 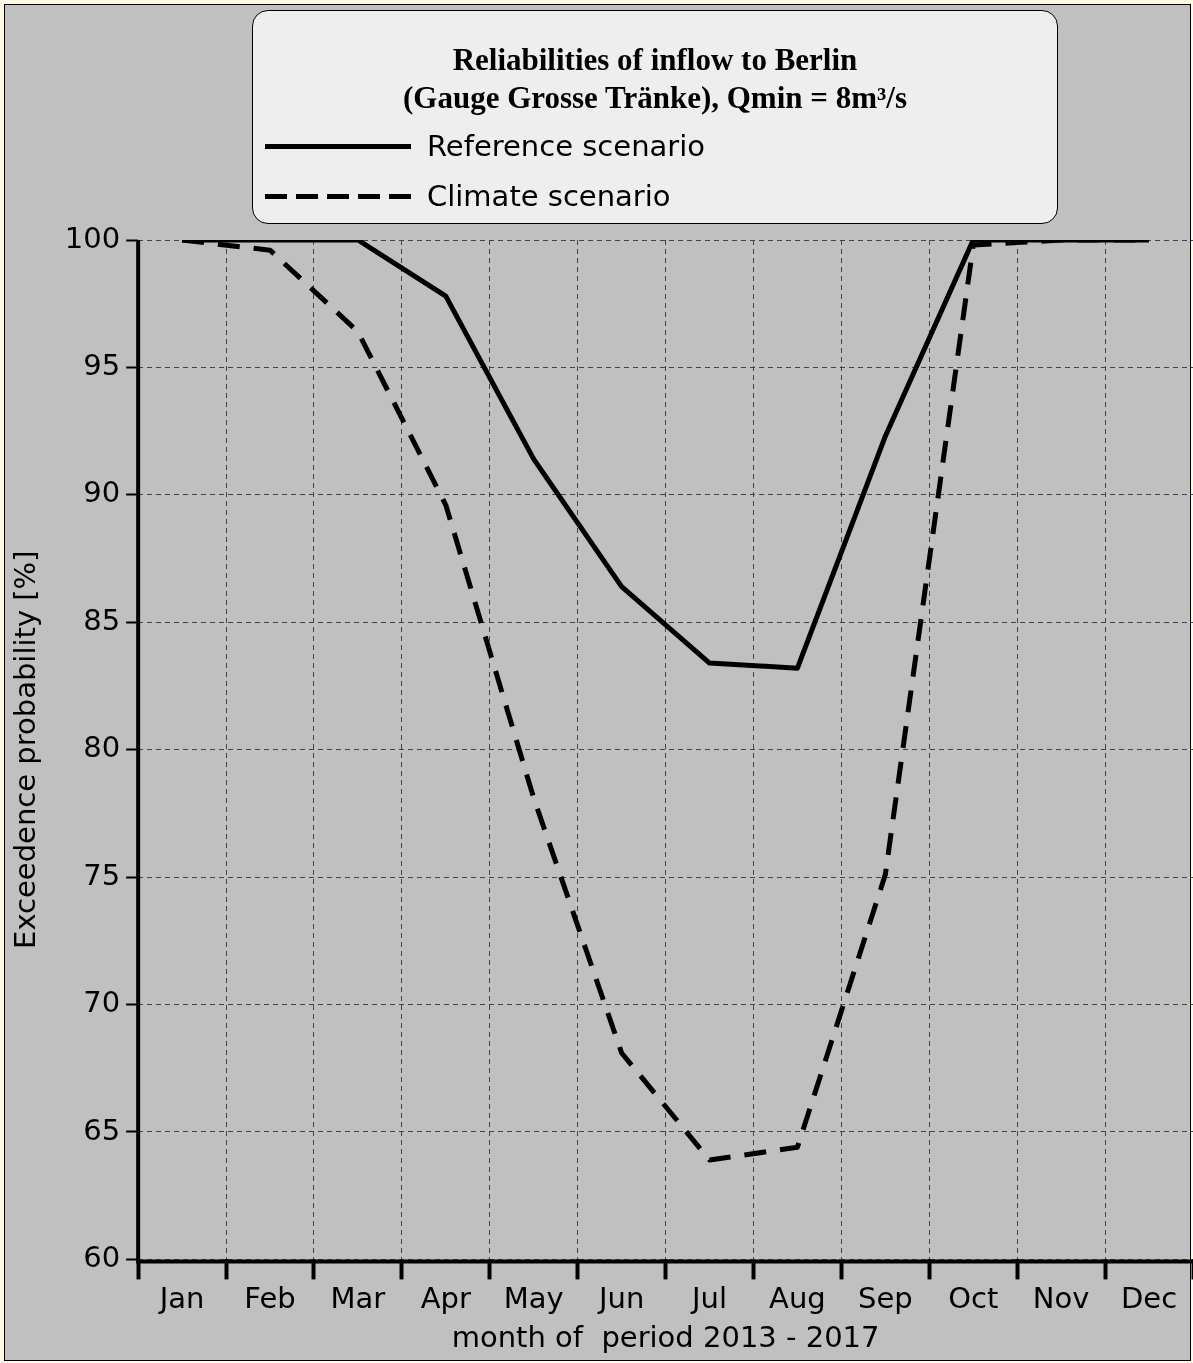 I want to click on chart-subtitle: (Gauge Grosse Tränke), Qmin = 8m³/s, so click(x=655, y=98).